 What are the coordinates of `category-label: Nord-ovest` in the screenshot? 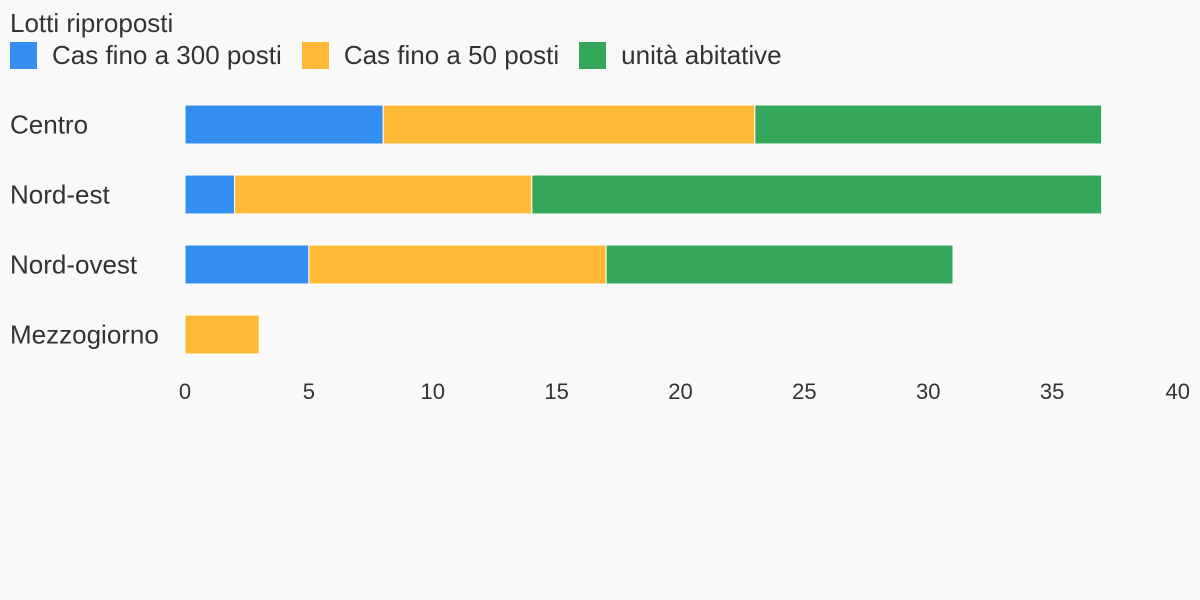 It's located at (74, 265).